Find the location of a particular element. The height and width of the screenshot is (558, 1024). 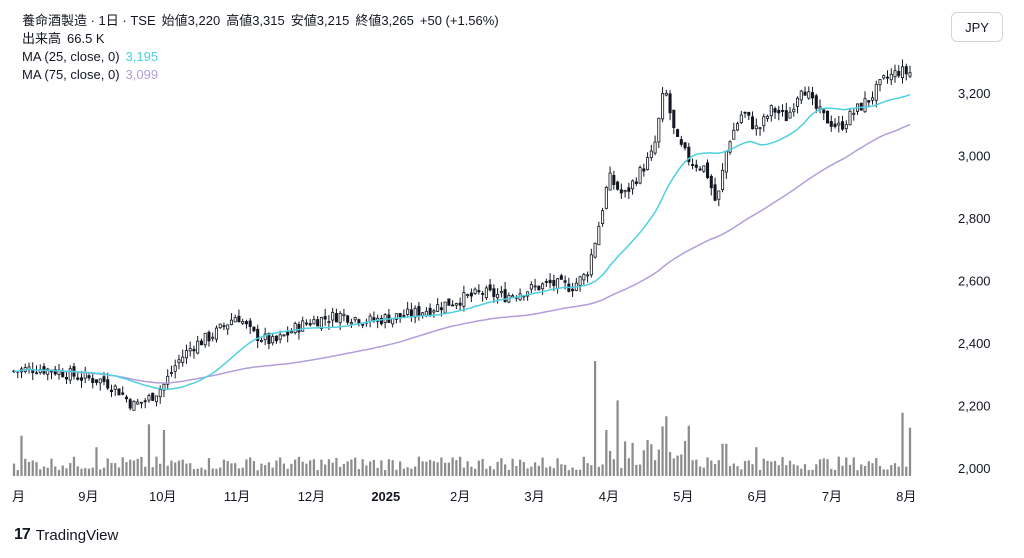

time-axis: 月 9月 10月 11月 12月 2025 2月 3月 4月 5月 6月 7月 8月 is located at coordinates (464, 496).